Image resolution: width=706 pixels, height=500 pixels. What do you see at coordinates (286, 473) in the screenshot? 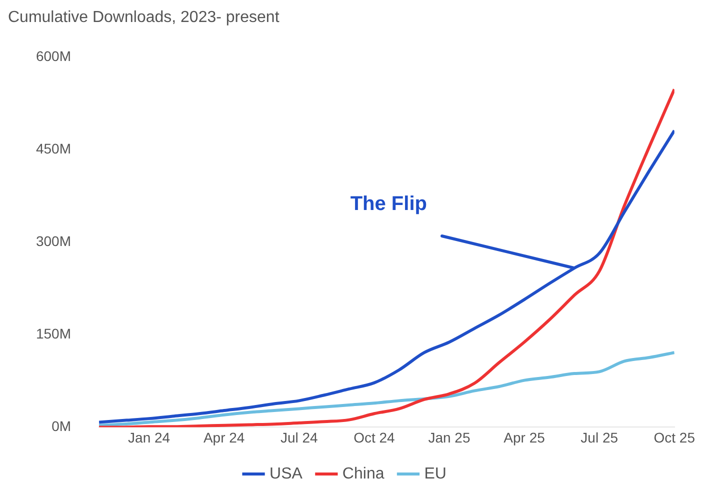
I see `legend-label: USA` at bounding box center [286, 473].